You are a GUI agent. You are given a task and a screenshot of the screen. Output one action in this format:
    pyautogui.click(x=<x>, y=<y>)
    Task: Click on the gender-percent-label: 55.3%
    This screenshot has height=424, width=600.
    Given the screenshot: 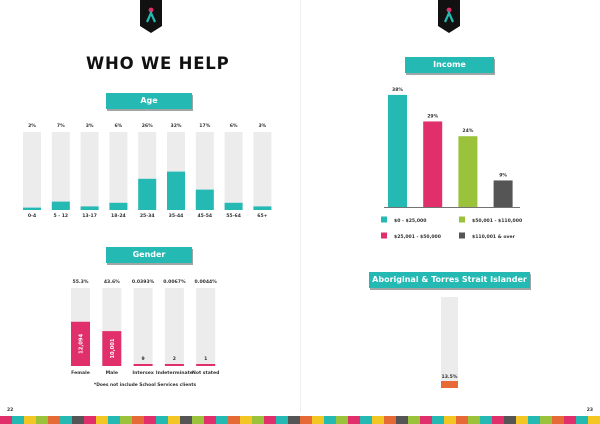 What is the action you would take?
    pyautogui.click(x=81, y=282)
    